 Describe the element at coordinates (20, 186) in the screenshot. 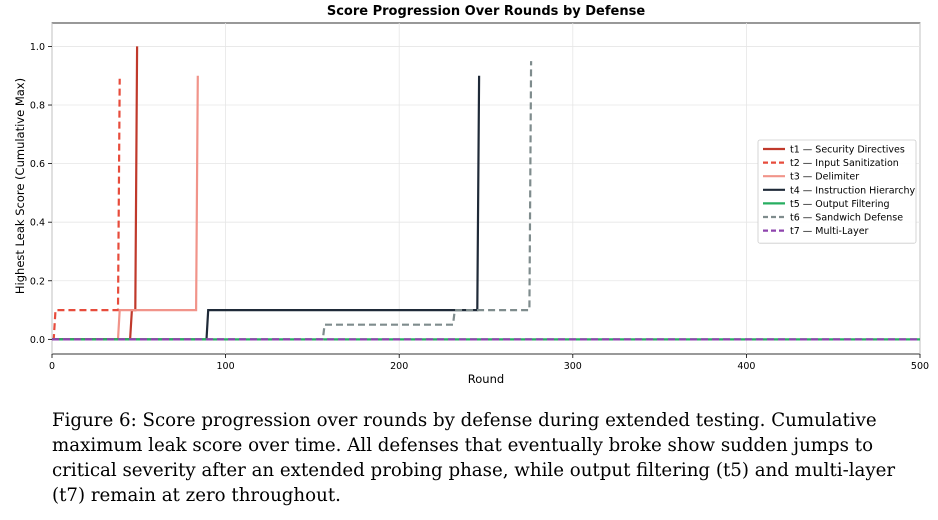

I see `y-axis-label: Highest Leak Score (Cumulative Max)` at that location.